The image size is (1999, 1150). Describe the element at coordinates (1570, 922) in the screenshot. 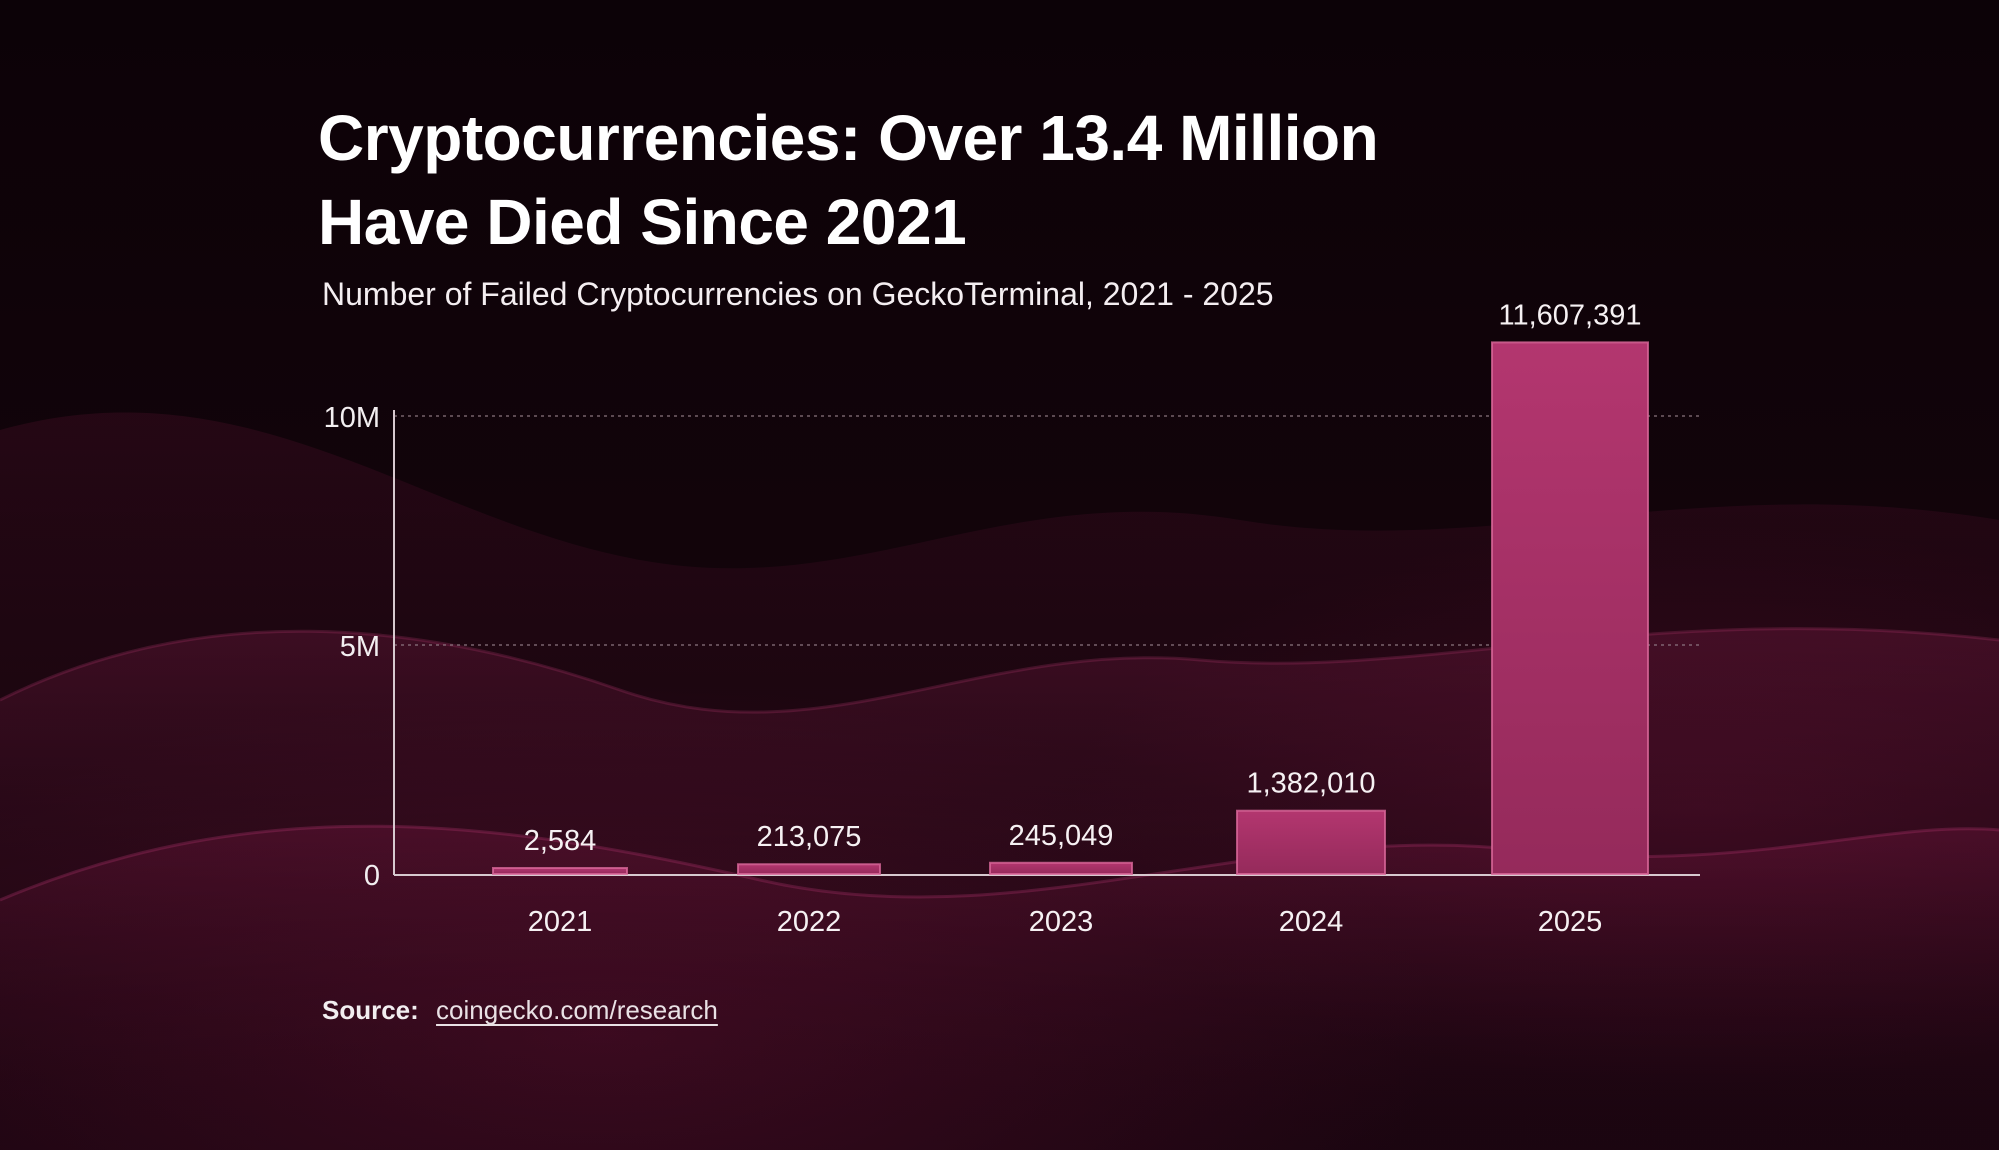

I see `x-tick-label: 2025` at that location.